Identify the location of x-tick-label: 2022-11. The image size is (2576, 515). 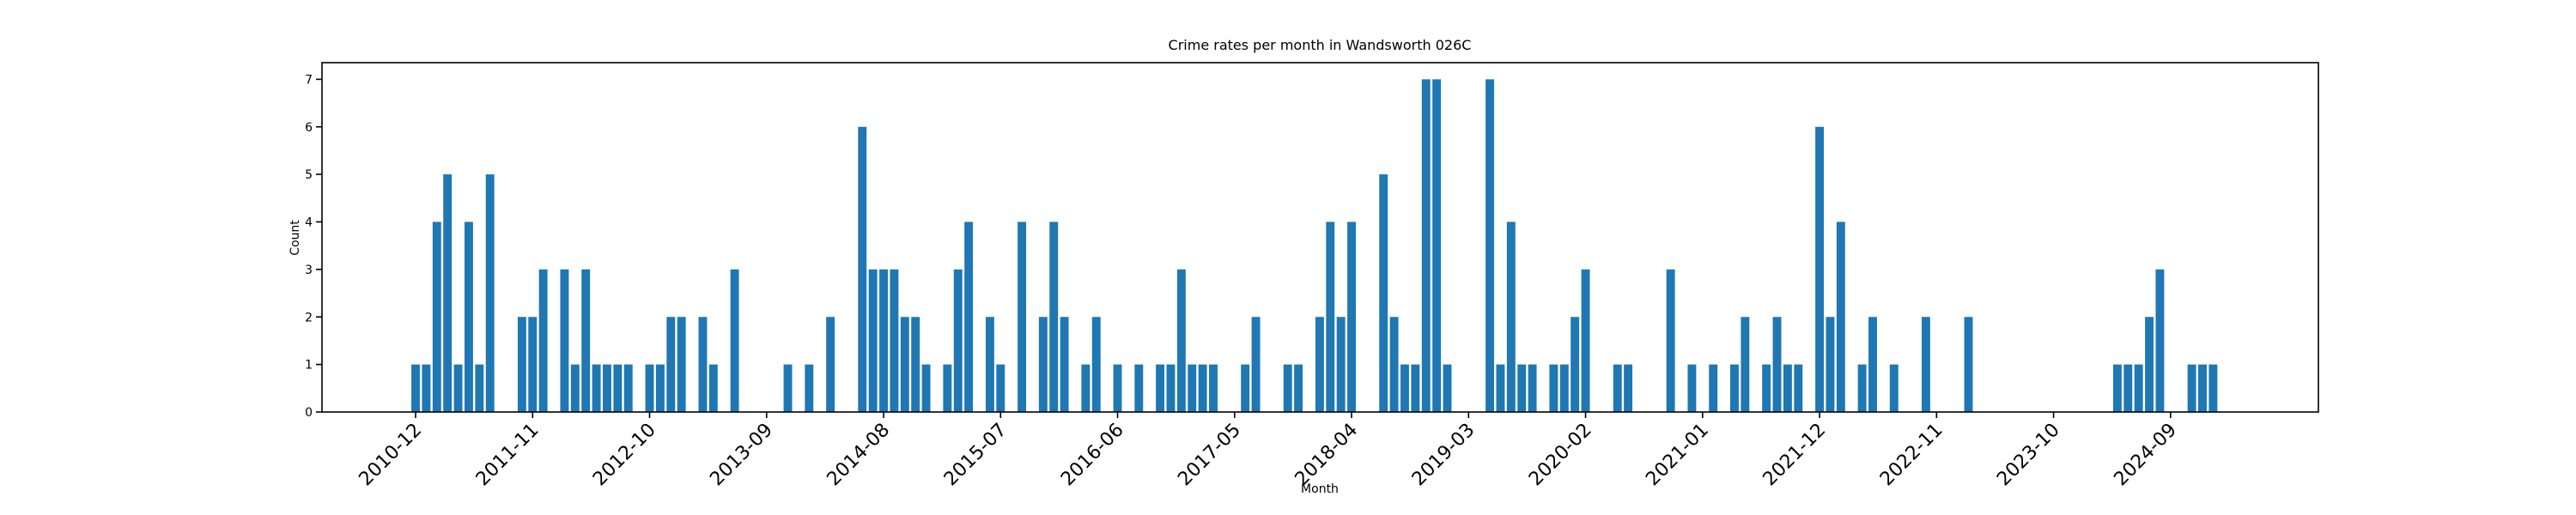
(1911, 455).